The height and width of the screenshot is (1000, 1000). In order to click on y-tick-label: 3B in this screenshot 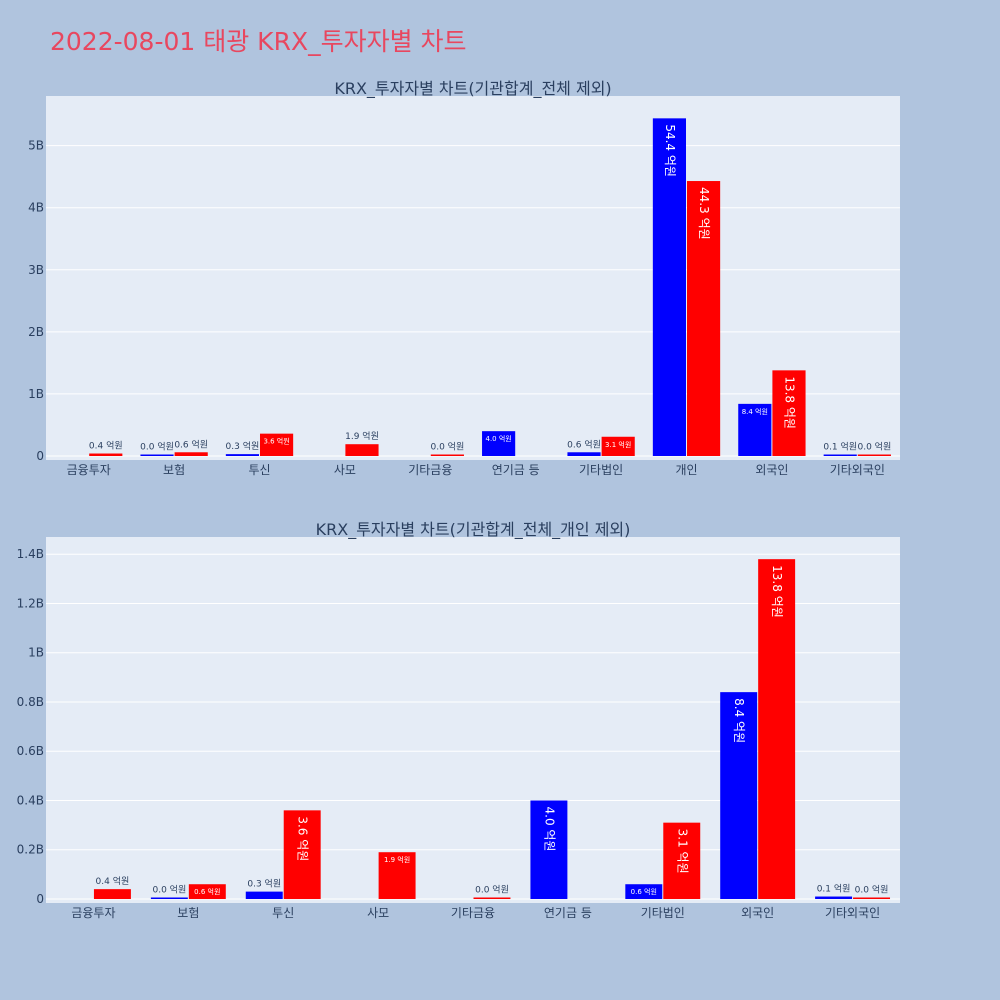, I will do `click(36, 270)`.